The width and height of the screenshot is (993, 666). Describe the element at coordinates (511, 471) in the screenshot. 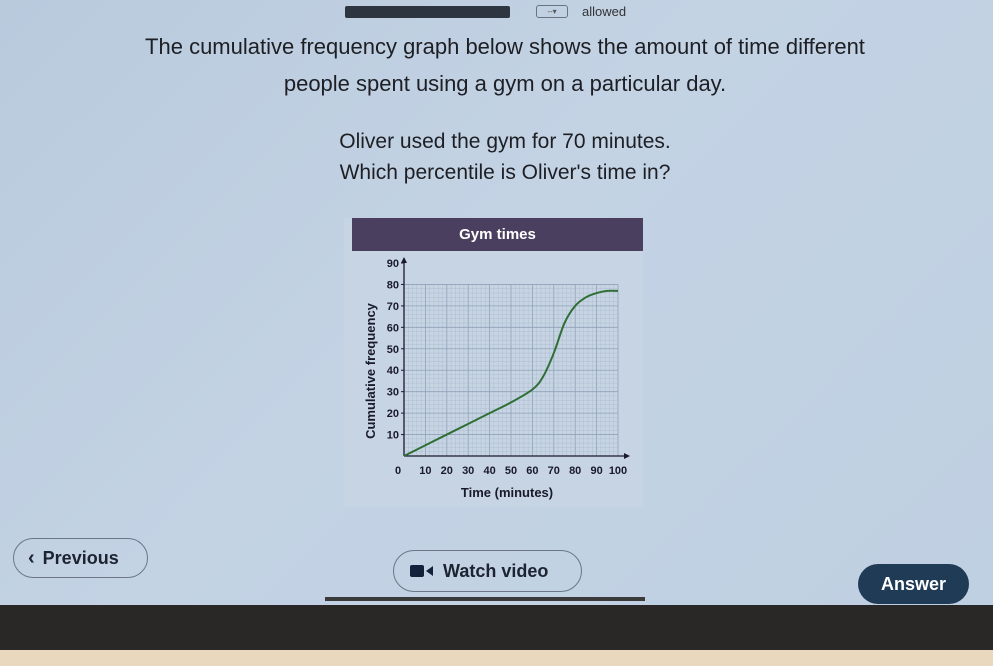

I see `x-tick-label: 50` at that location.